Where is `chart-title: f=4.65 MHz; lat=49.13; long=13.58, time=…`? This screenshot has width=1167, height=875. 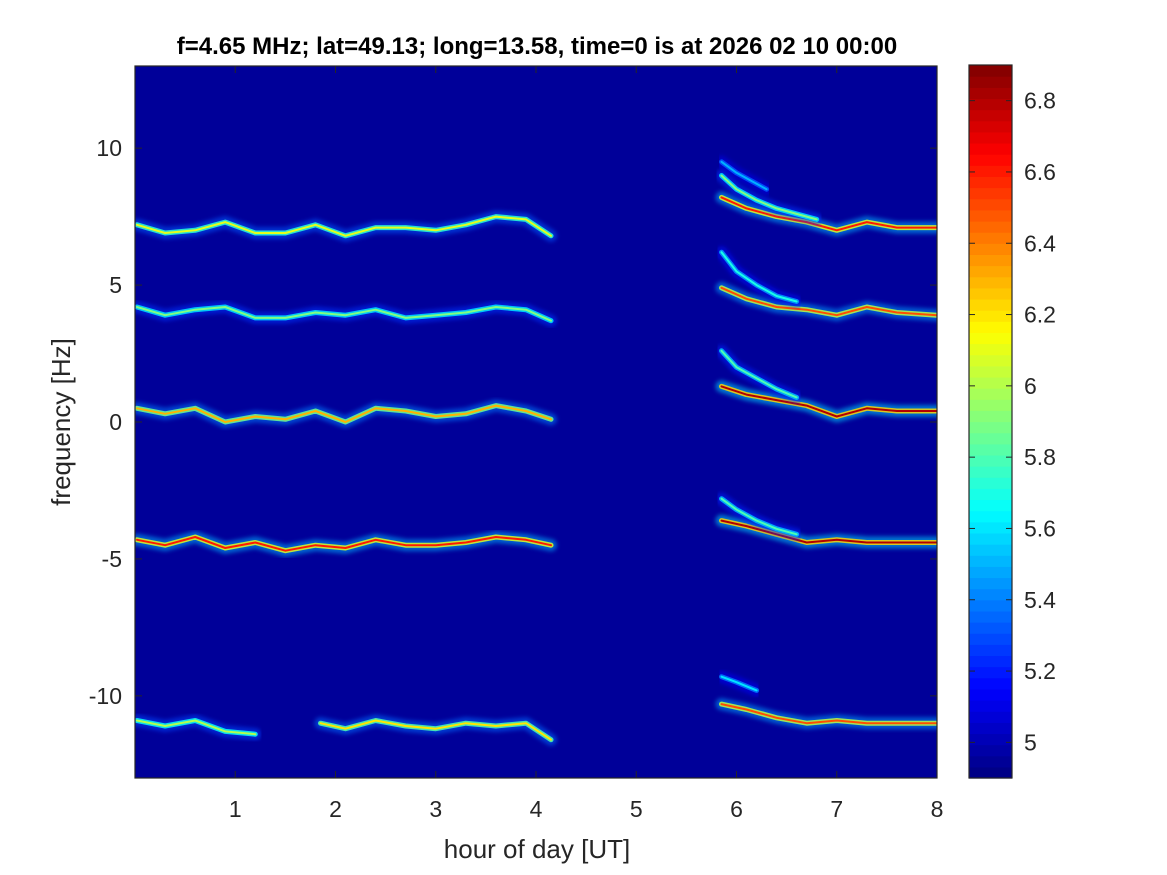 chart-title: f=4.65 MHz; lat=49.13; long=13.58, time=… is located at coordinates (537, 46).